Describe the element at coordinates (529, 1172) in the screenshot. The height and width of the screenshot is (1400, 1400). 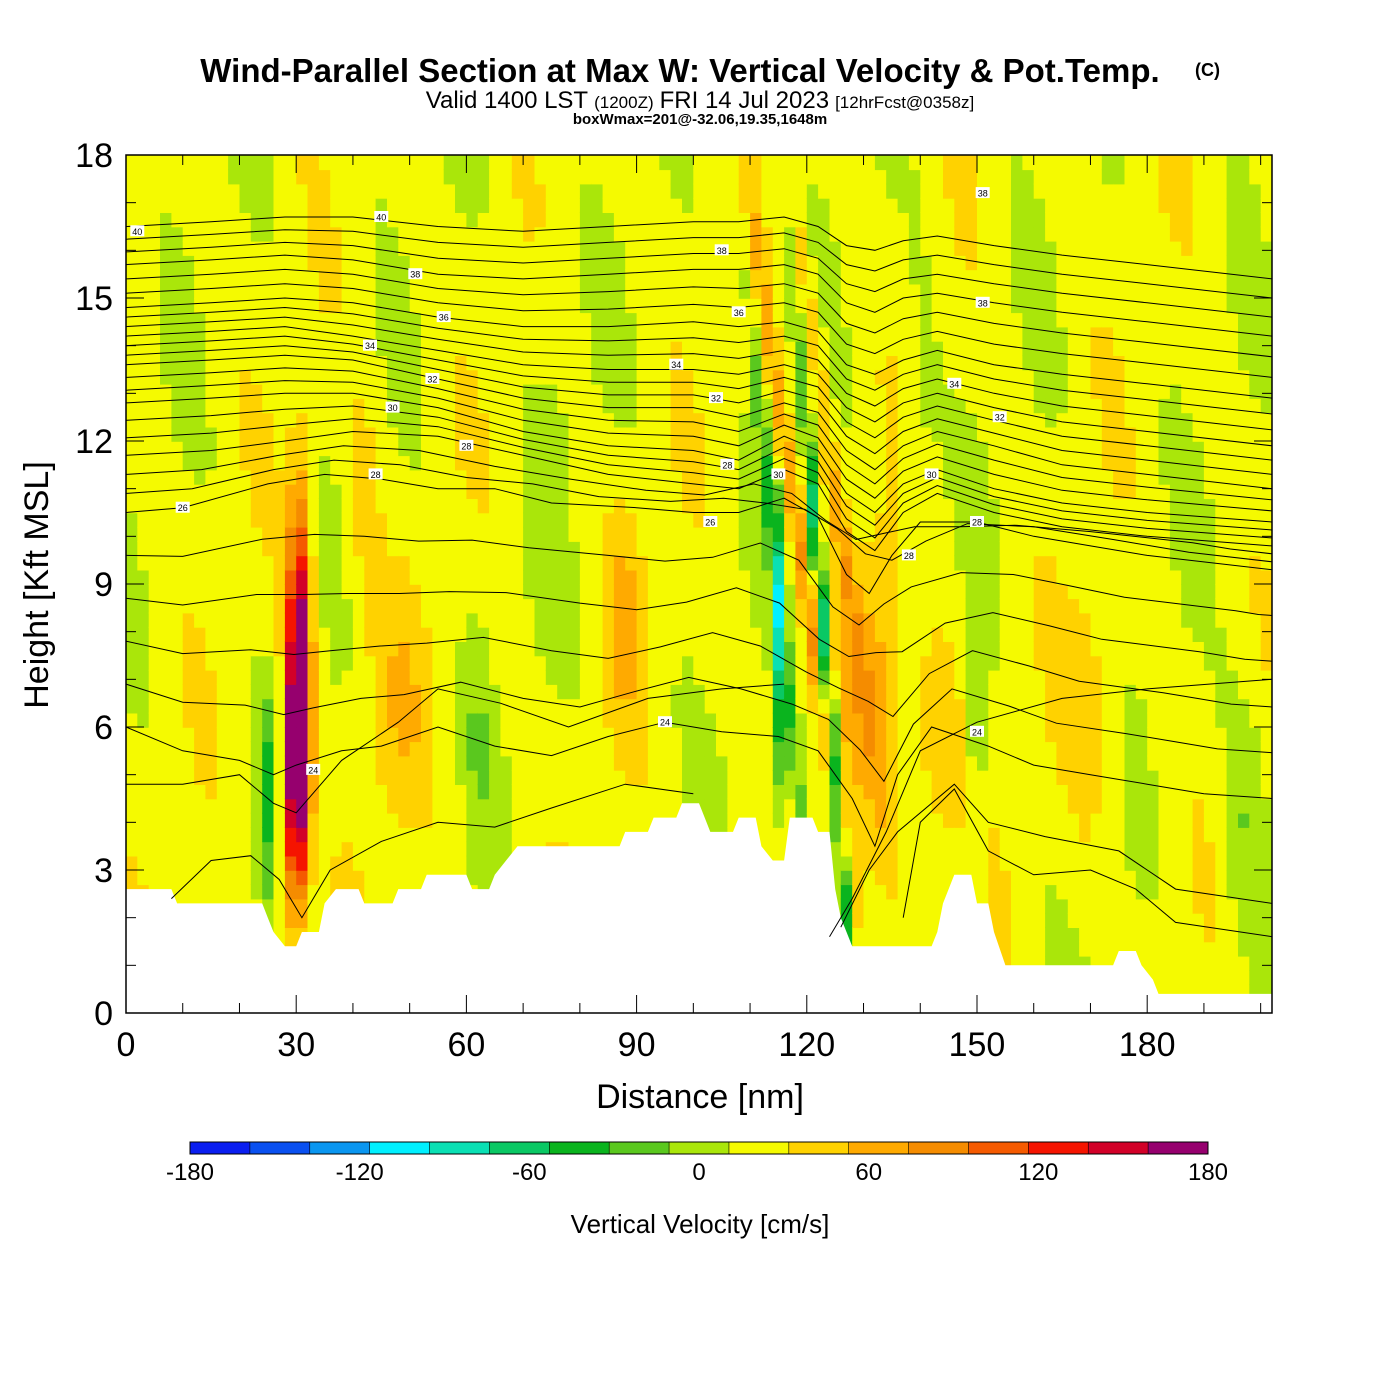
I see `colorbar-tick-label: -60` at that location.